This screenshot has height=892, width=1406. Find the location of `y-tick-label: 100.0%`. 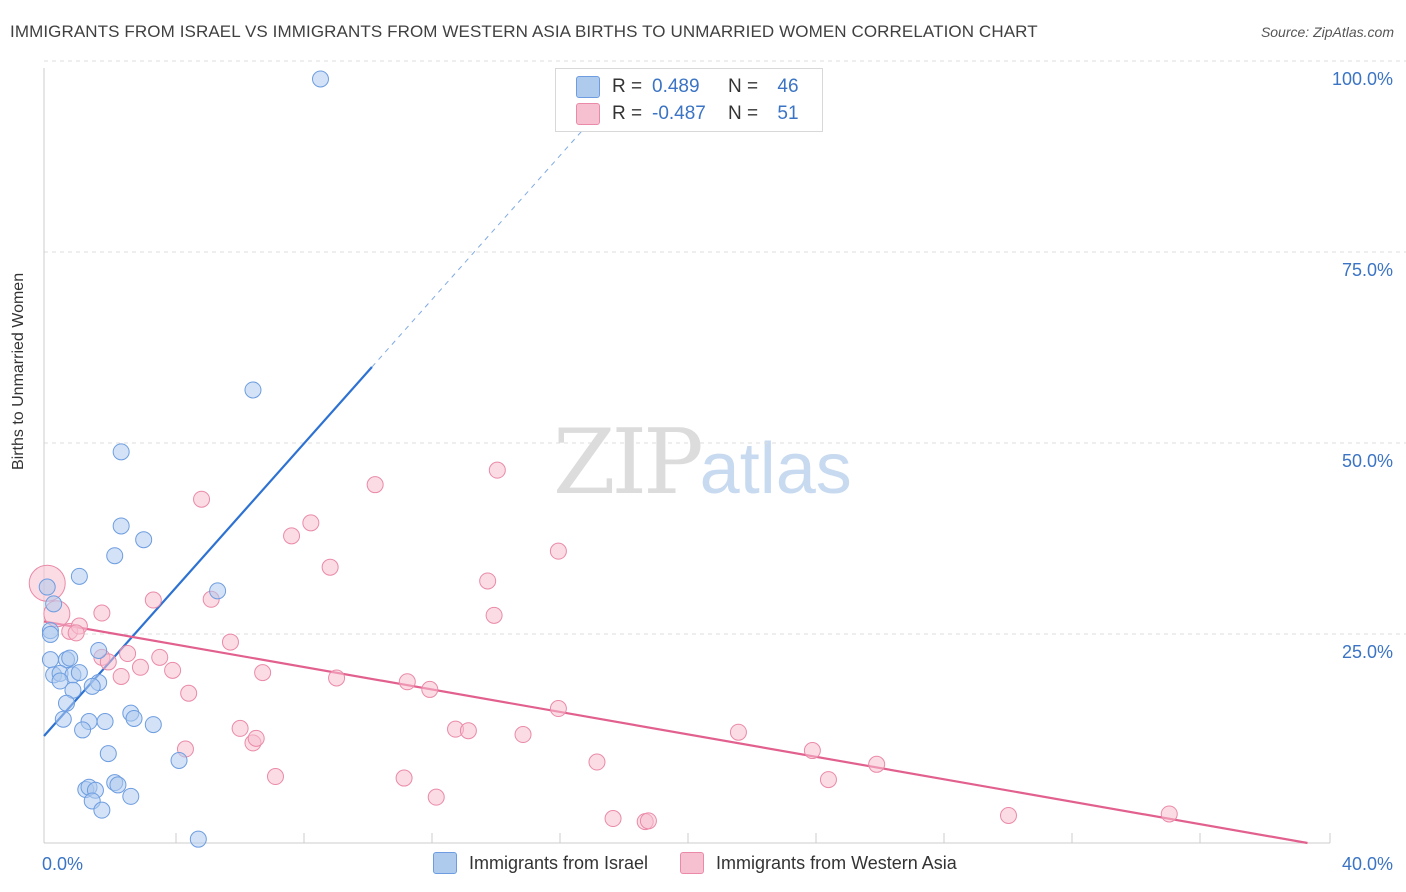

y-tick-label: 100.0% is located at coordinates (1362, 79).